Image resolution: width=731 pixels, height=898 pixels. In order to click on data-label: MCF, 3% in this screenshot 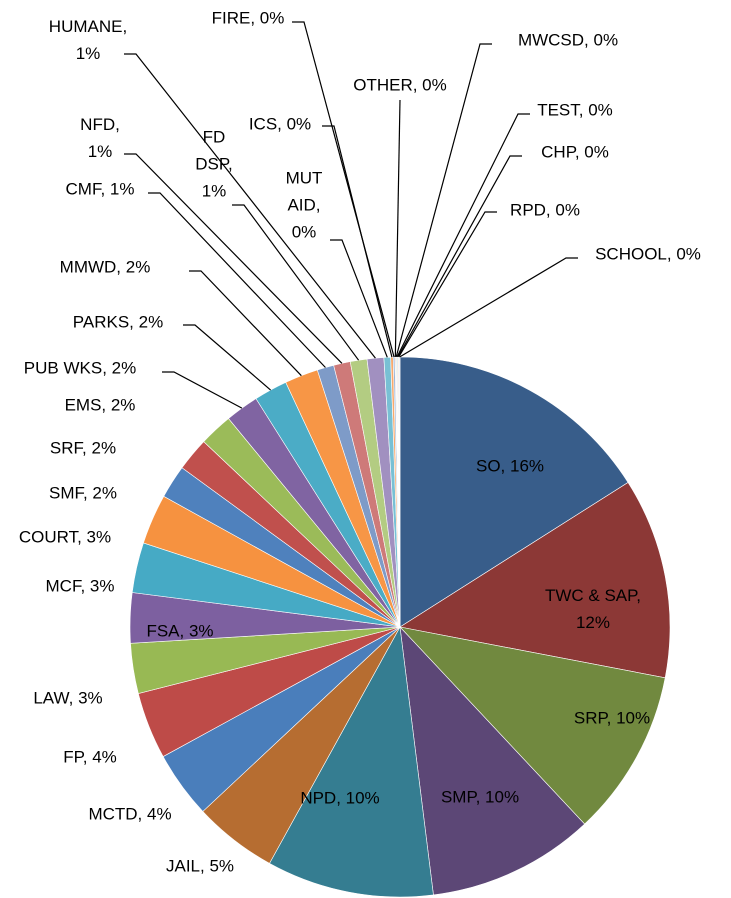, I will do `click(80, 586)`.